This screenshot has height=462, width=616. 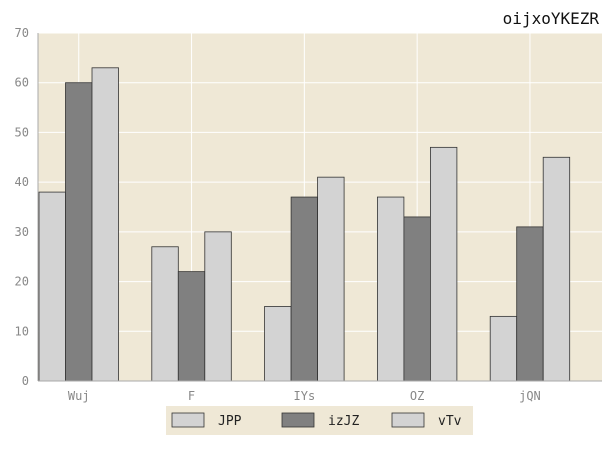 I want to click on y-tick-label: 70, so click(x=22, y=33).